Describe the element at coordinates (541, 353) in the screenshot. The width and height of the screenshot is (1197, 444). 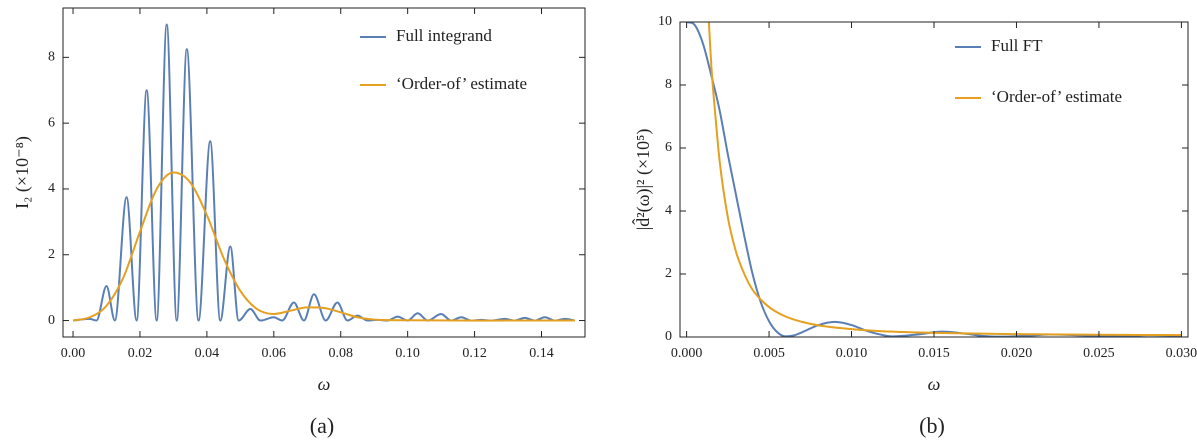
I see `x-tick-label: 0.14` at that location.